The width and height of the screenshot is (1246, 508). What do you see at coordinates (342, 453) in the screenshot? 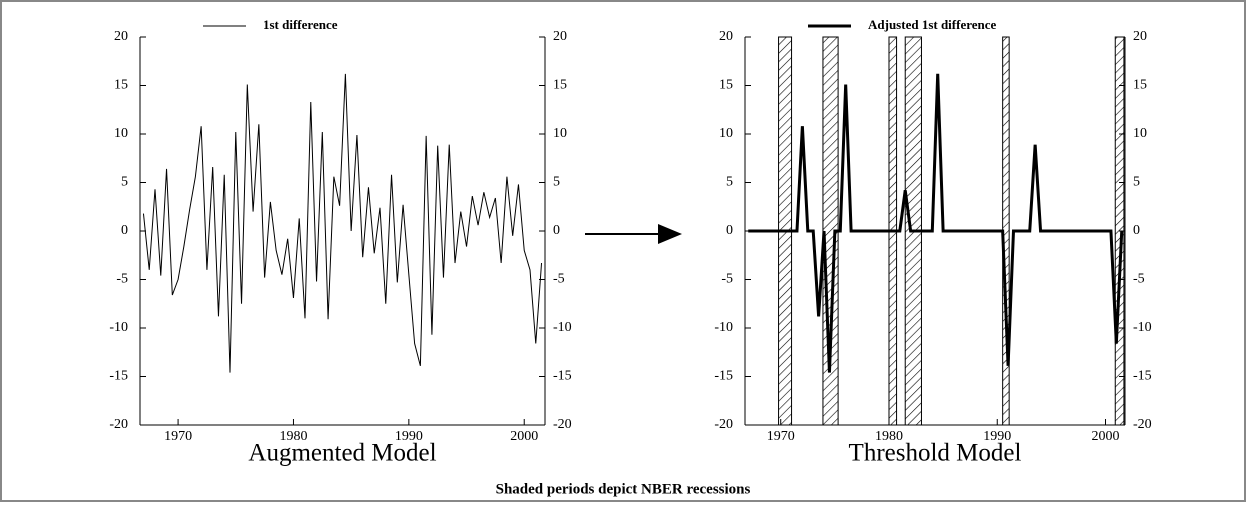
I see `x-axis-label: Augmented Model` at bounding box center [342, 453].